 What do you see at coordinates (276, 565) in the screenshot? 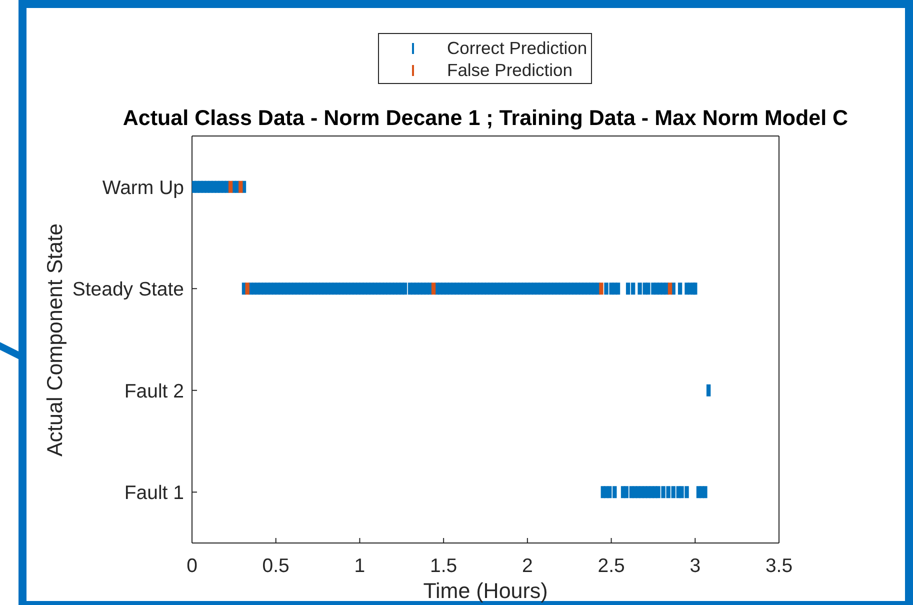
I see `x-tick-label: 0.5` at bounding box center [276, 565].